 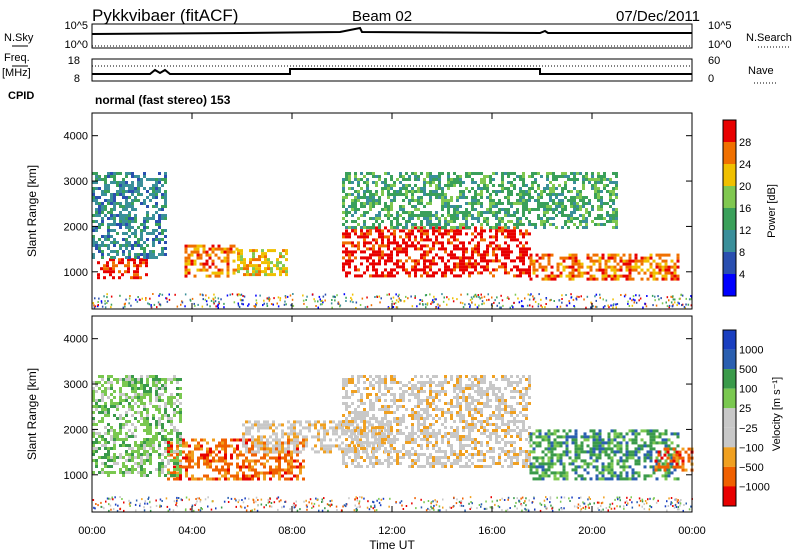 What do you see at coordinates (777, 414) in the screenshot?
I see `velocity-colorbar-label: Velocity [m s⁻¹]` at bounding box center [777, 414].